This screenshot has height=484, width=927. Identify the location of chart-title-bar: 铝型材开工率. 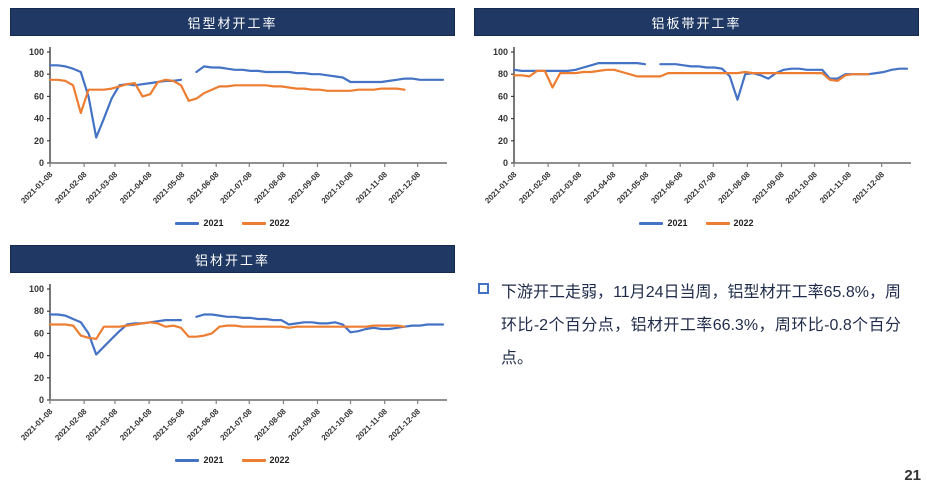
(232, 22).